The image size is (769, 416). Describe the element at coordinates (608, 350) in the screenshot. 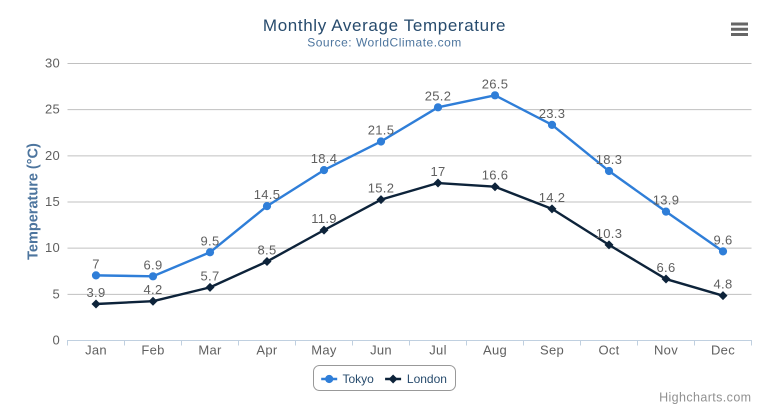

I see `svg-text: Oct` at that location.